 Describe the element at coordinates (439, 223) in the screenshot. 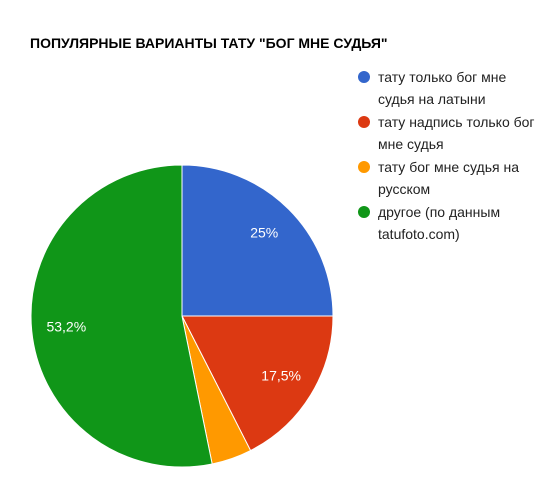

I see `legend-label: другое (по данным tatufoto.com)` at that location.